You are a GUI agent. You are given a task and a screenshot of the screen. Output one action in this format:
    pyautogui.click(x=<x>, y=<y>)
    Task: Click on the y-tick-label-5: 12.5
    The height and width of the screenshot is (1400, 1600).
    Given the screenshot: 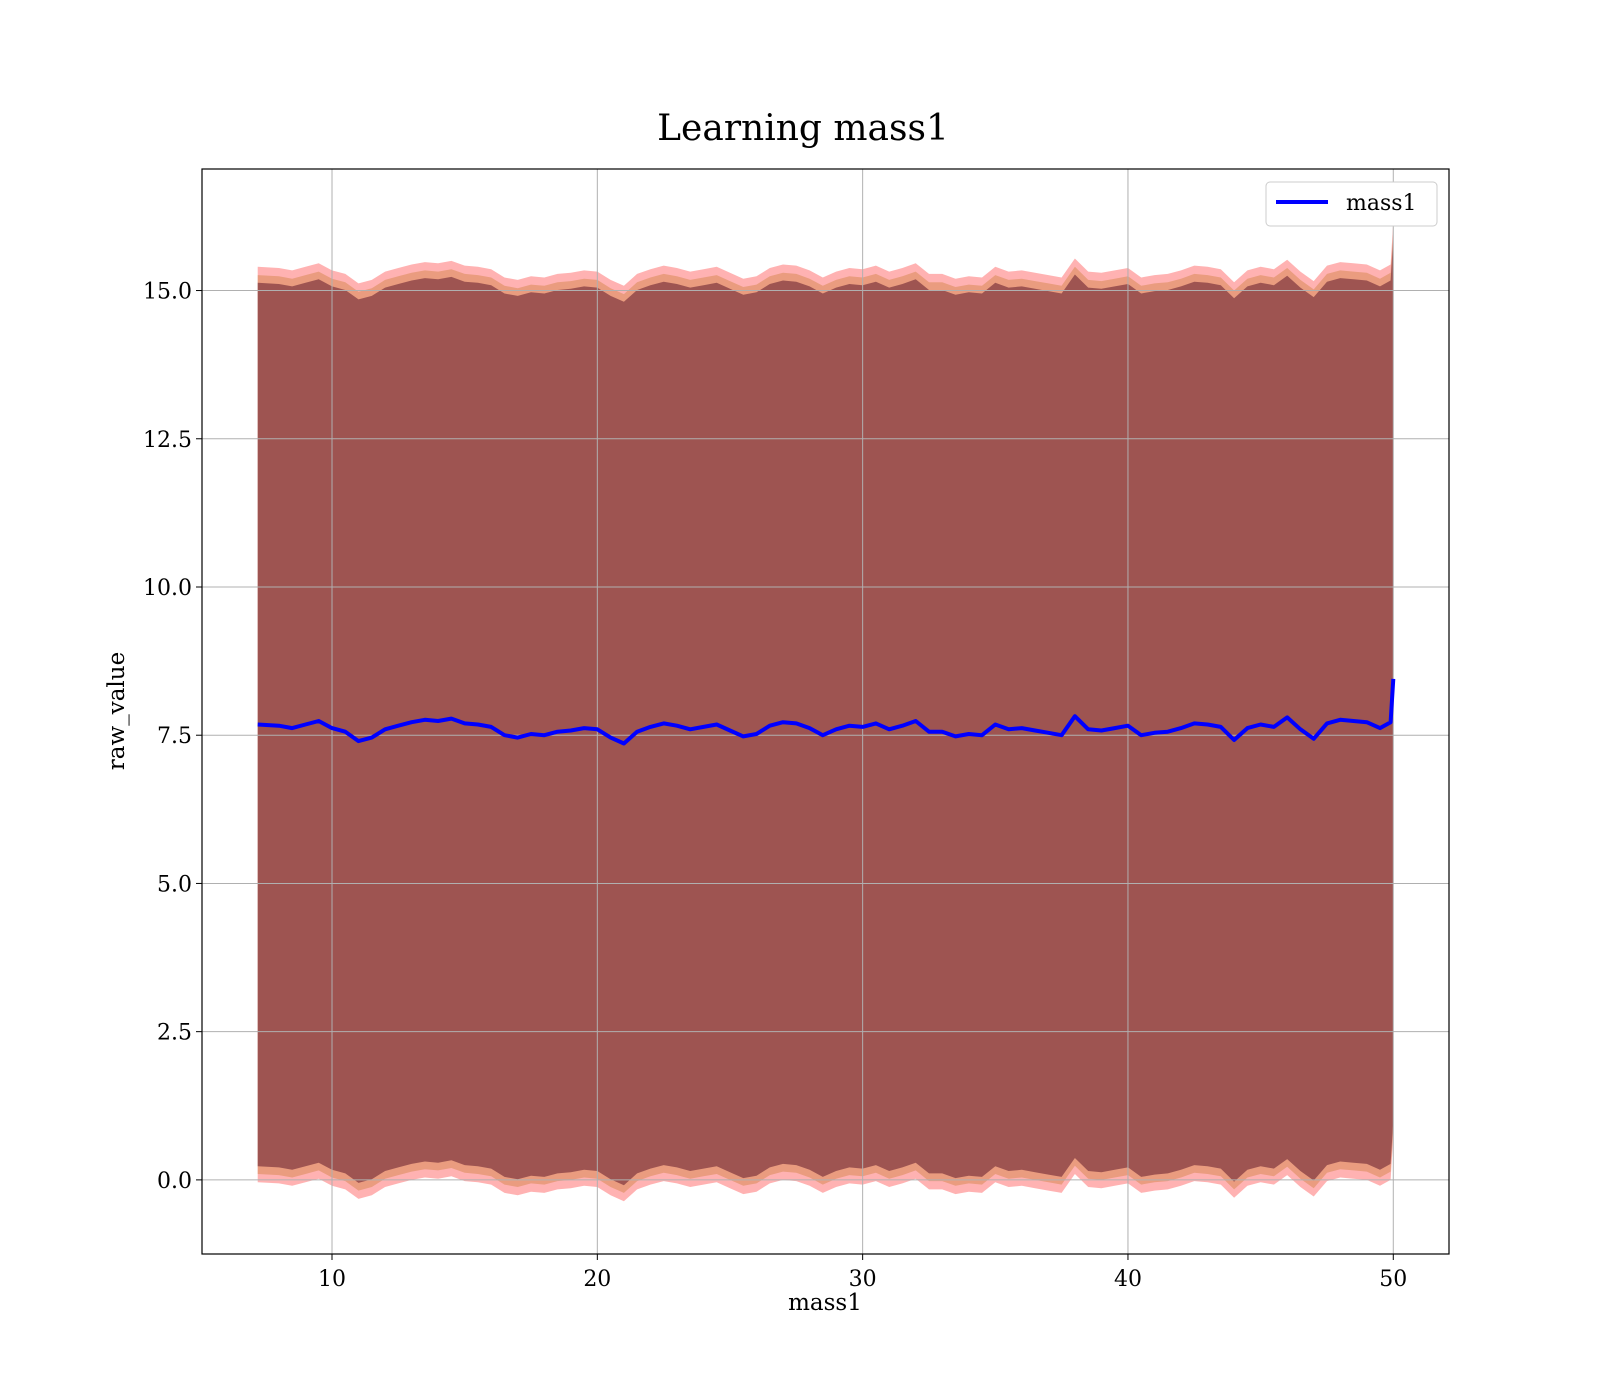 What is the action you would take?
    pyautogui.click(x=167, y=440)
    